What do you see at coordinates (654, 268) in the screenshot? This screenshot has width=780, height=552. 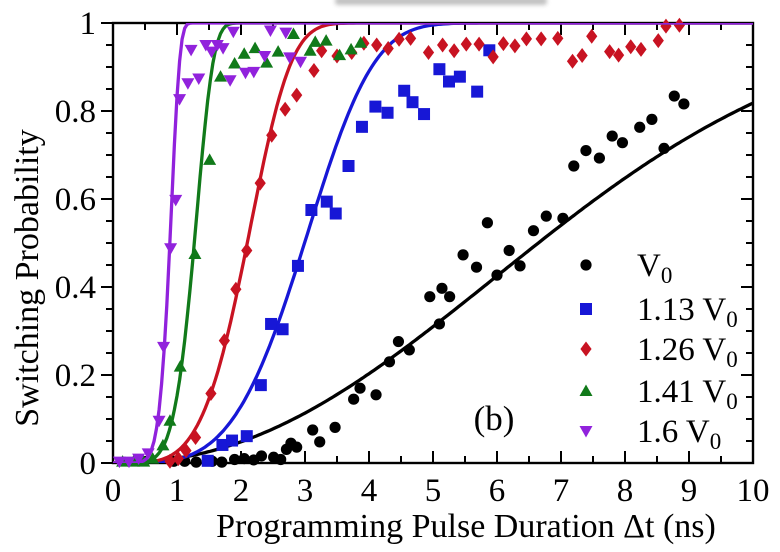 I see `legend-label-v0: V0` at bounding box center [654, 268].